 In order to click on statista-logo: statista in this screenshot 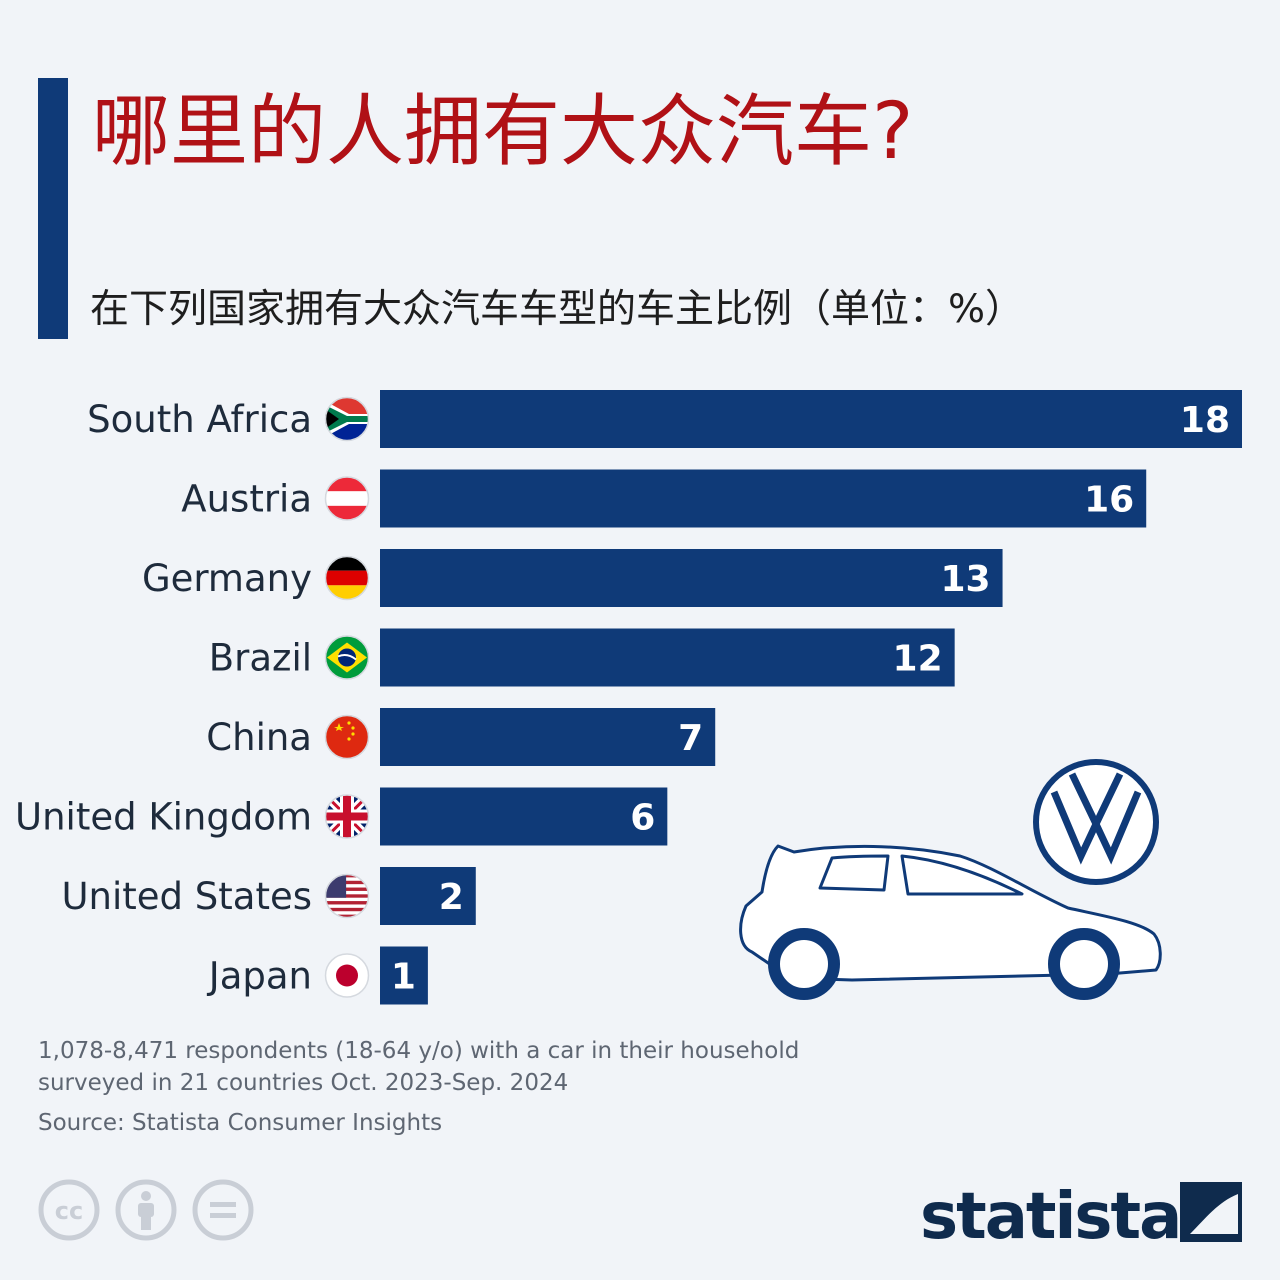, I will do `click(1081, 1216)`.